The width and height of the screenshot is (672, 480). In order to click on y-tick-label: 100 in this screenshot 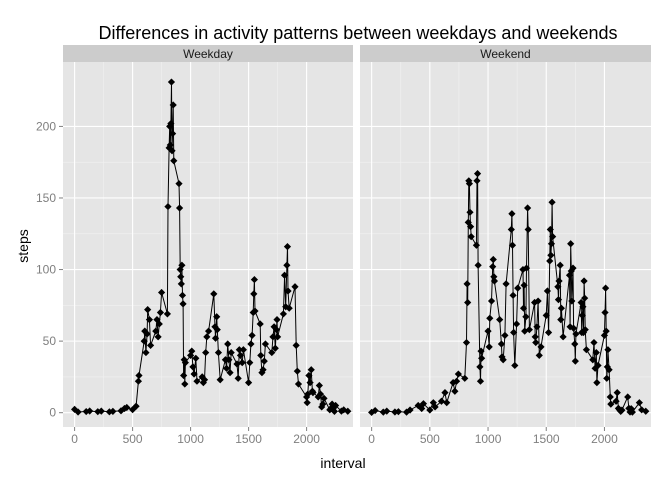, I will do `click(46, 270)`.